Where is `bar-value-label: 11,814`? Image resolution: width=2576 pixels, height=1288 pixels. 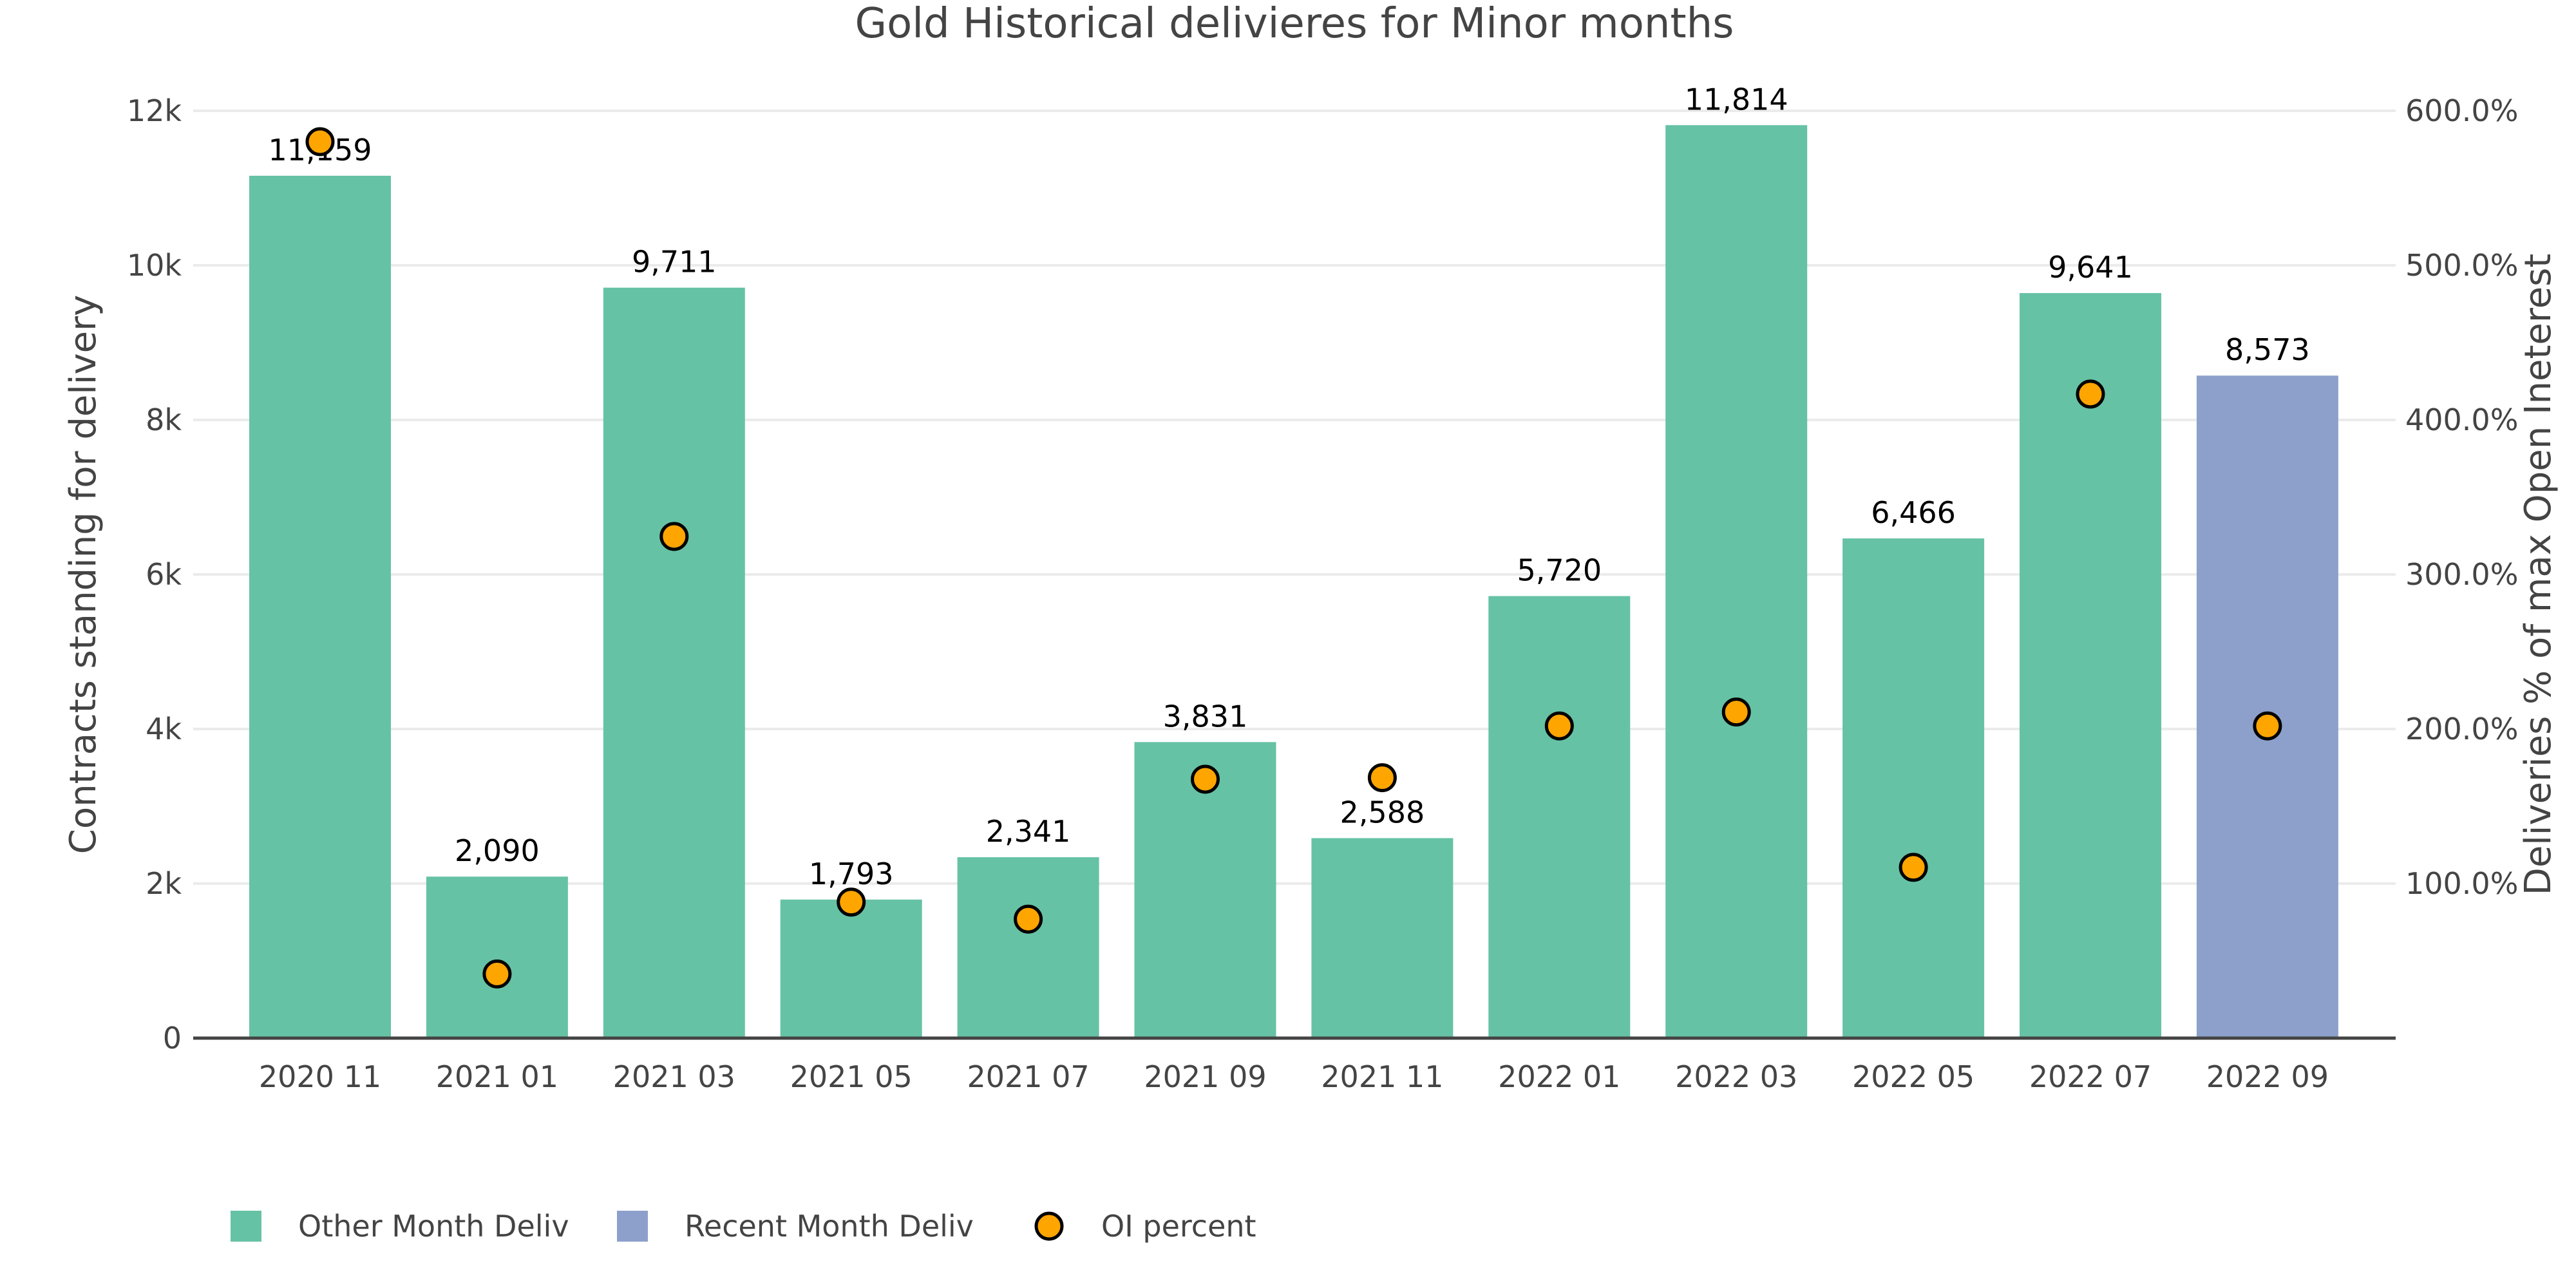
bar-value-label: 11,814 is located at coordinates (1737, 100).